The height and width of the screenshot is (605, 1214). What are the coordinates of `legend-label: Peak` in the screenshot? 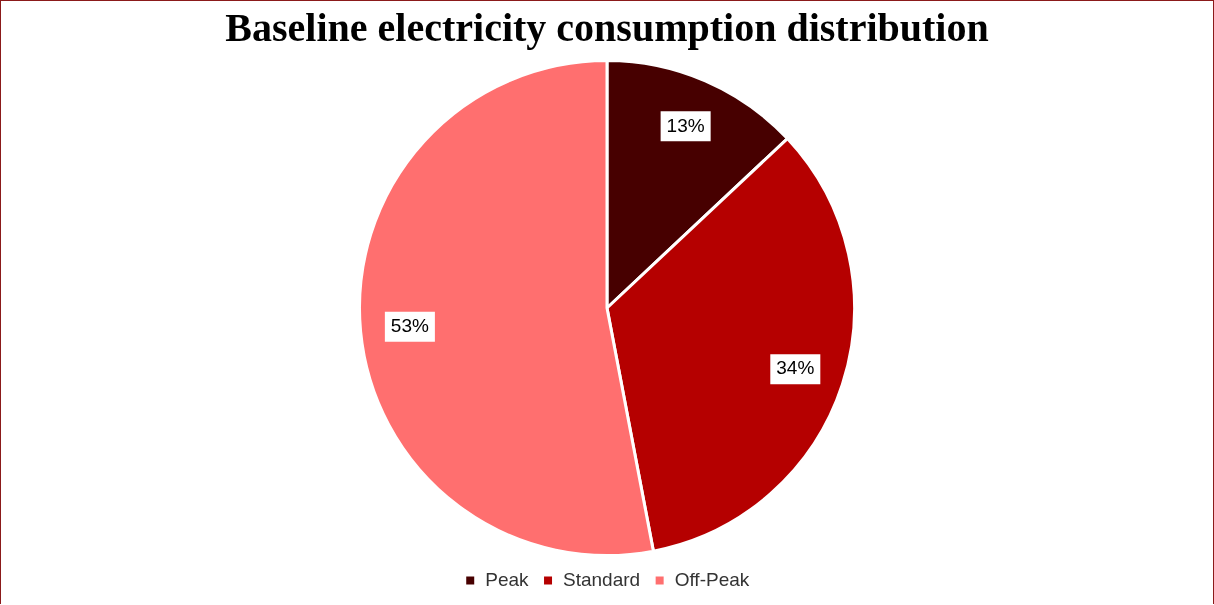 It's located at (507, 579).